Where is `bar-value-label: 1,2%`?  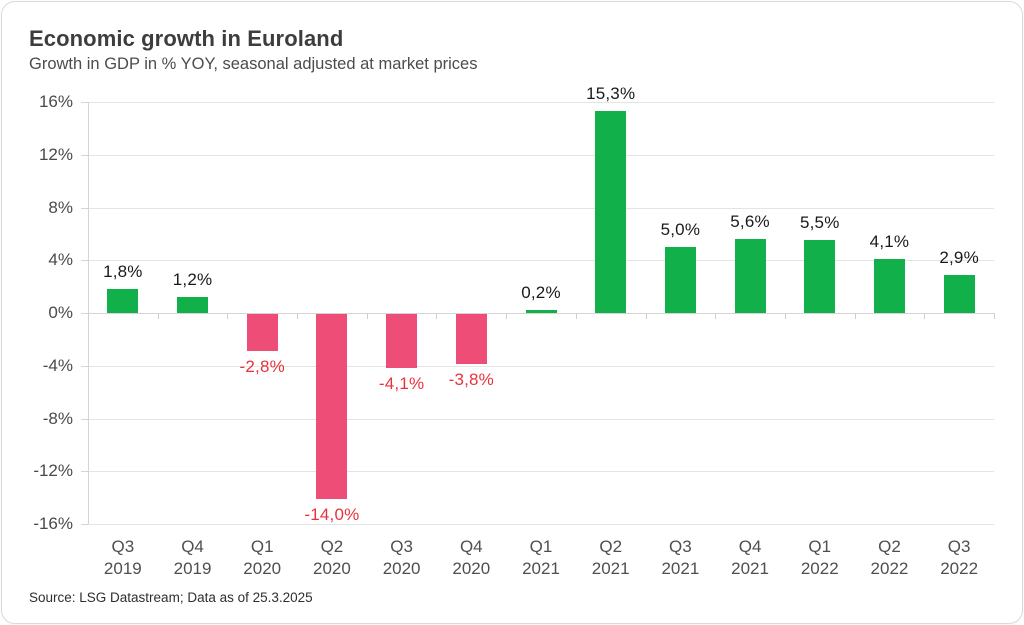 bar-value-label: 1,2% is located at coordinates (192, 280).